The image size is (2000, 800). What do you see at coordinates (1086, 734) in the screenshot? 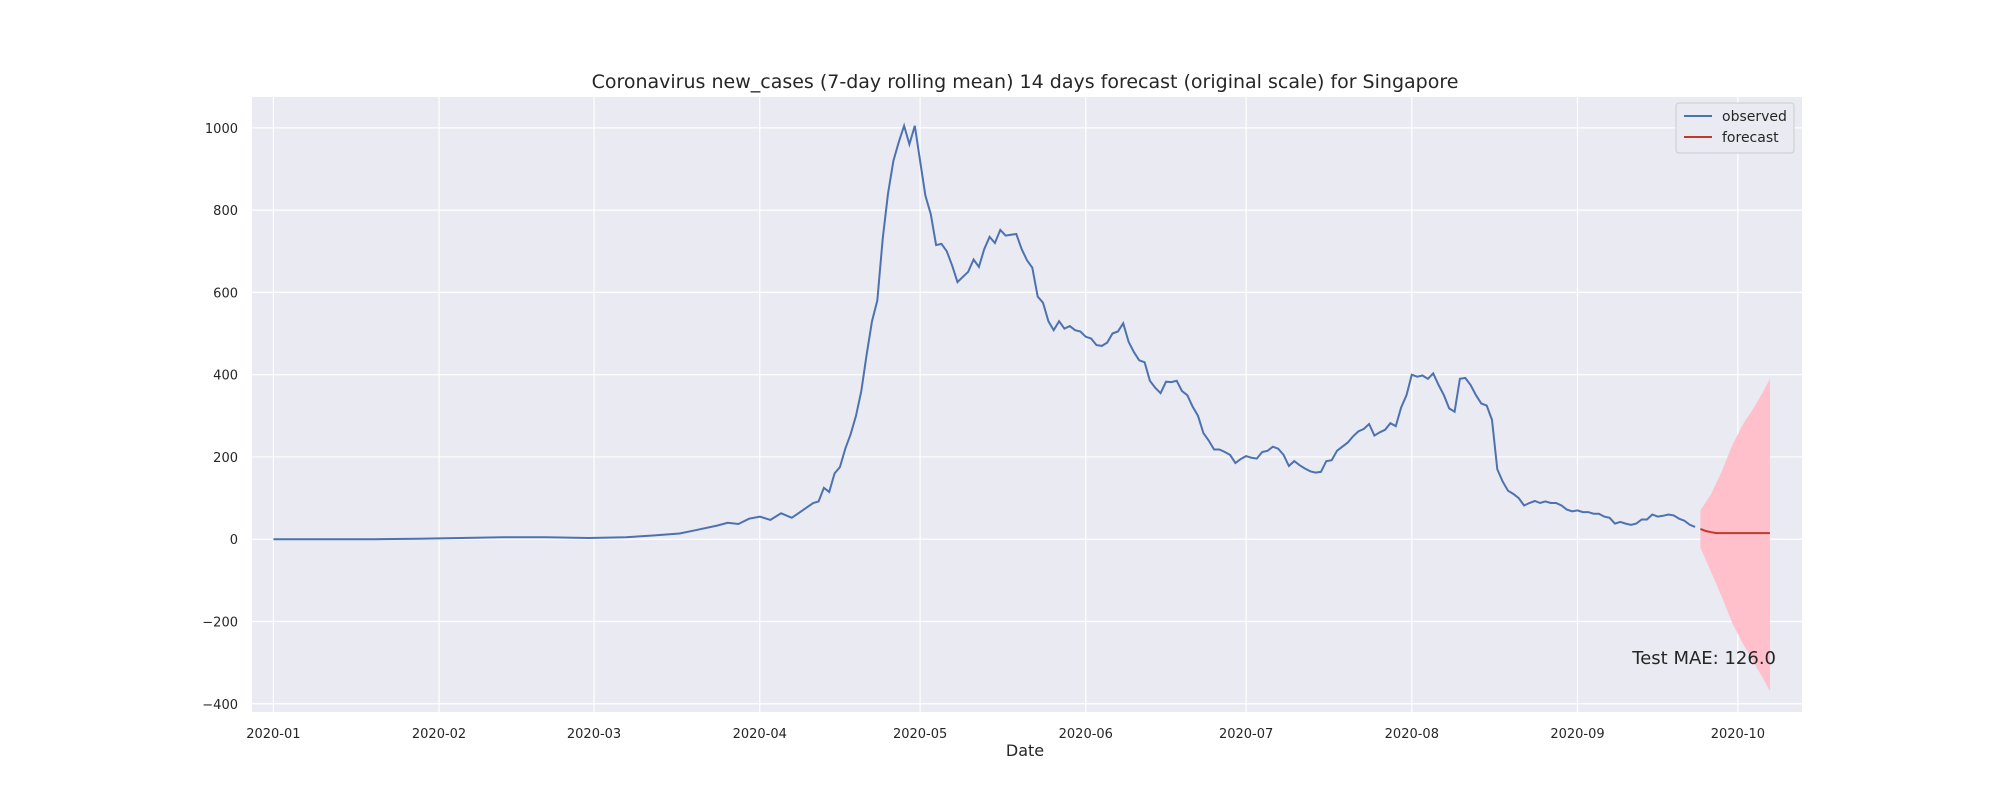
I see `x-tick-label: 2020-06` at bounding box center [1086, 734].